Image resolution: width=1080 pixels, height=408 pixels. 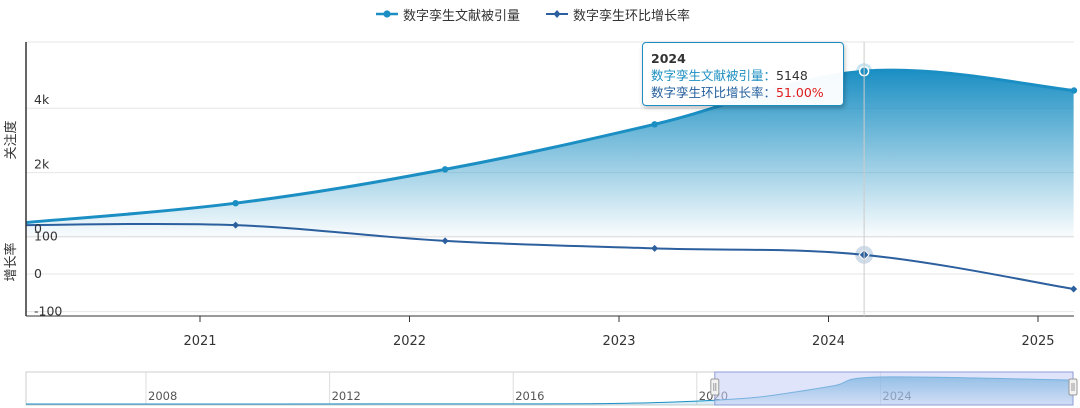 What do you see at coordinates (894, 388) in the screenshot?
I see `navigator-selected-range` at bounding box center [894, 388].